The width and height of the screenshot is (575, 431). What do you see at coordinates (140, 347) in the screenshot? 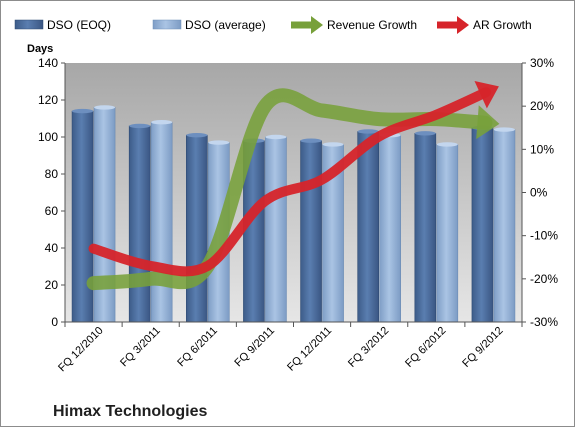
I see `x-tick-label-fq-3-2011: FQ 3/2011` at bounding box center [140, 347].